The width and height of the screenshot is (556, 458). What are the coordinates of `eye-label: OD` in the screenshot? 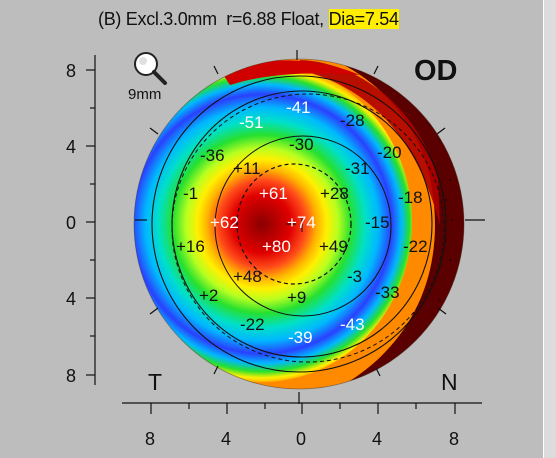 It's located at (436, 71).